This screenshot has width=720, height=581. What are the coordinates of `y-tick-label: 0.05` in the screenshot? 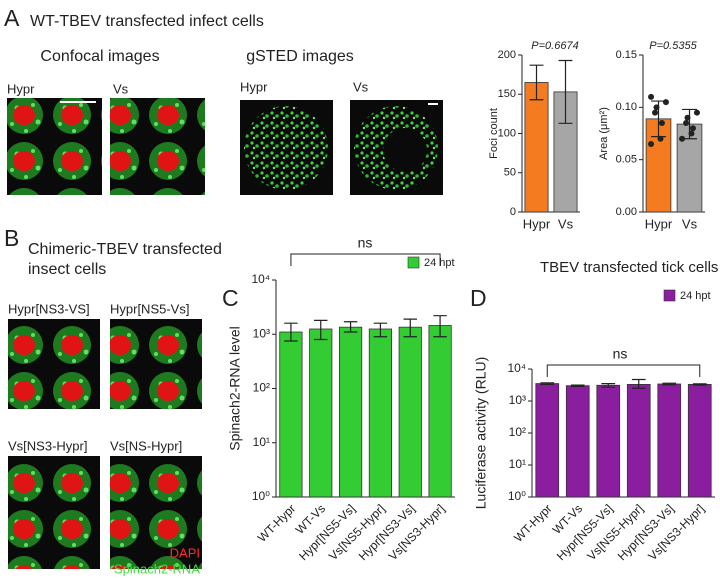 It's located at (626, 160).